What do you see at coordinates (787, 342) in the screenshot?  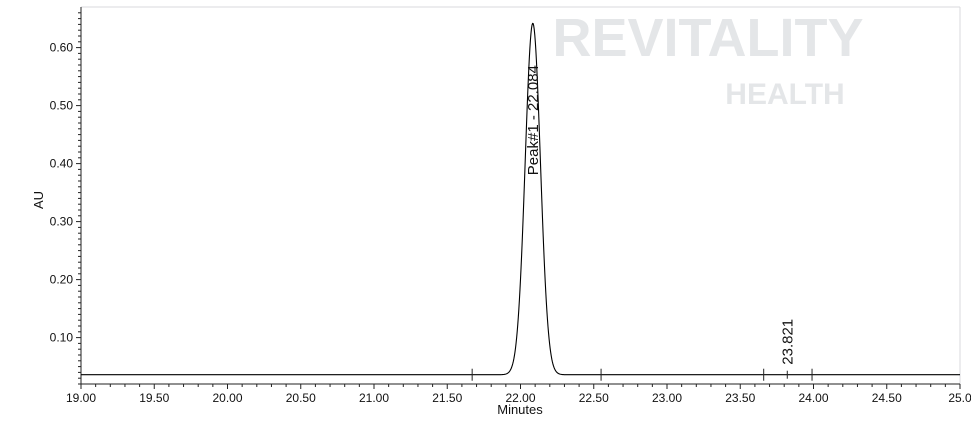 I see `peak-label: 23.821` at bounding box center [787, 342].